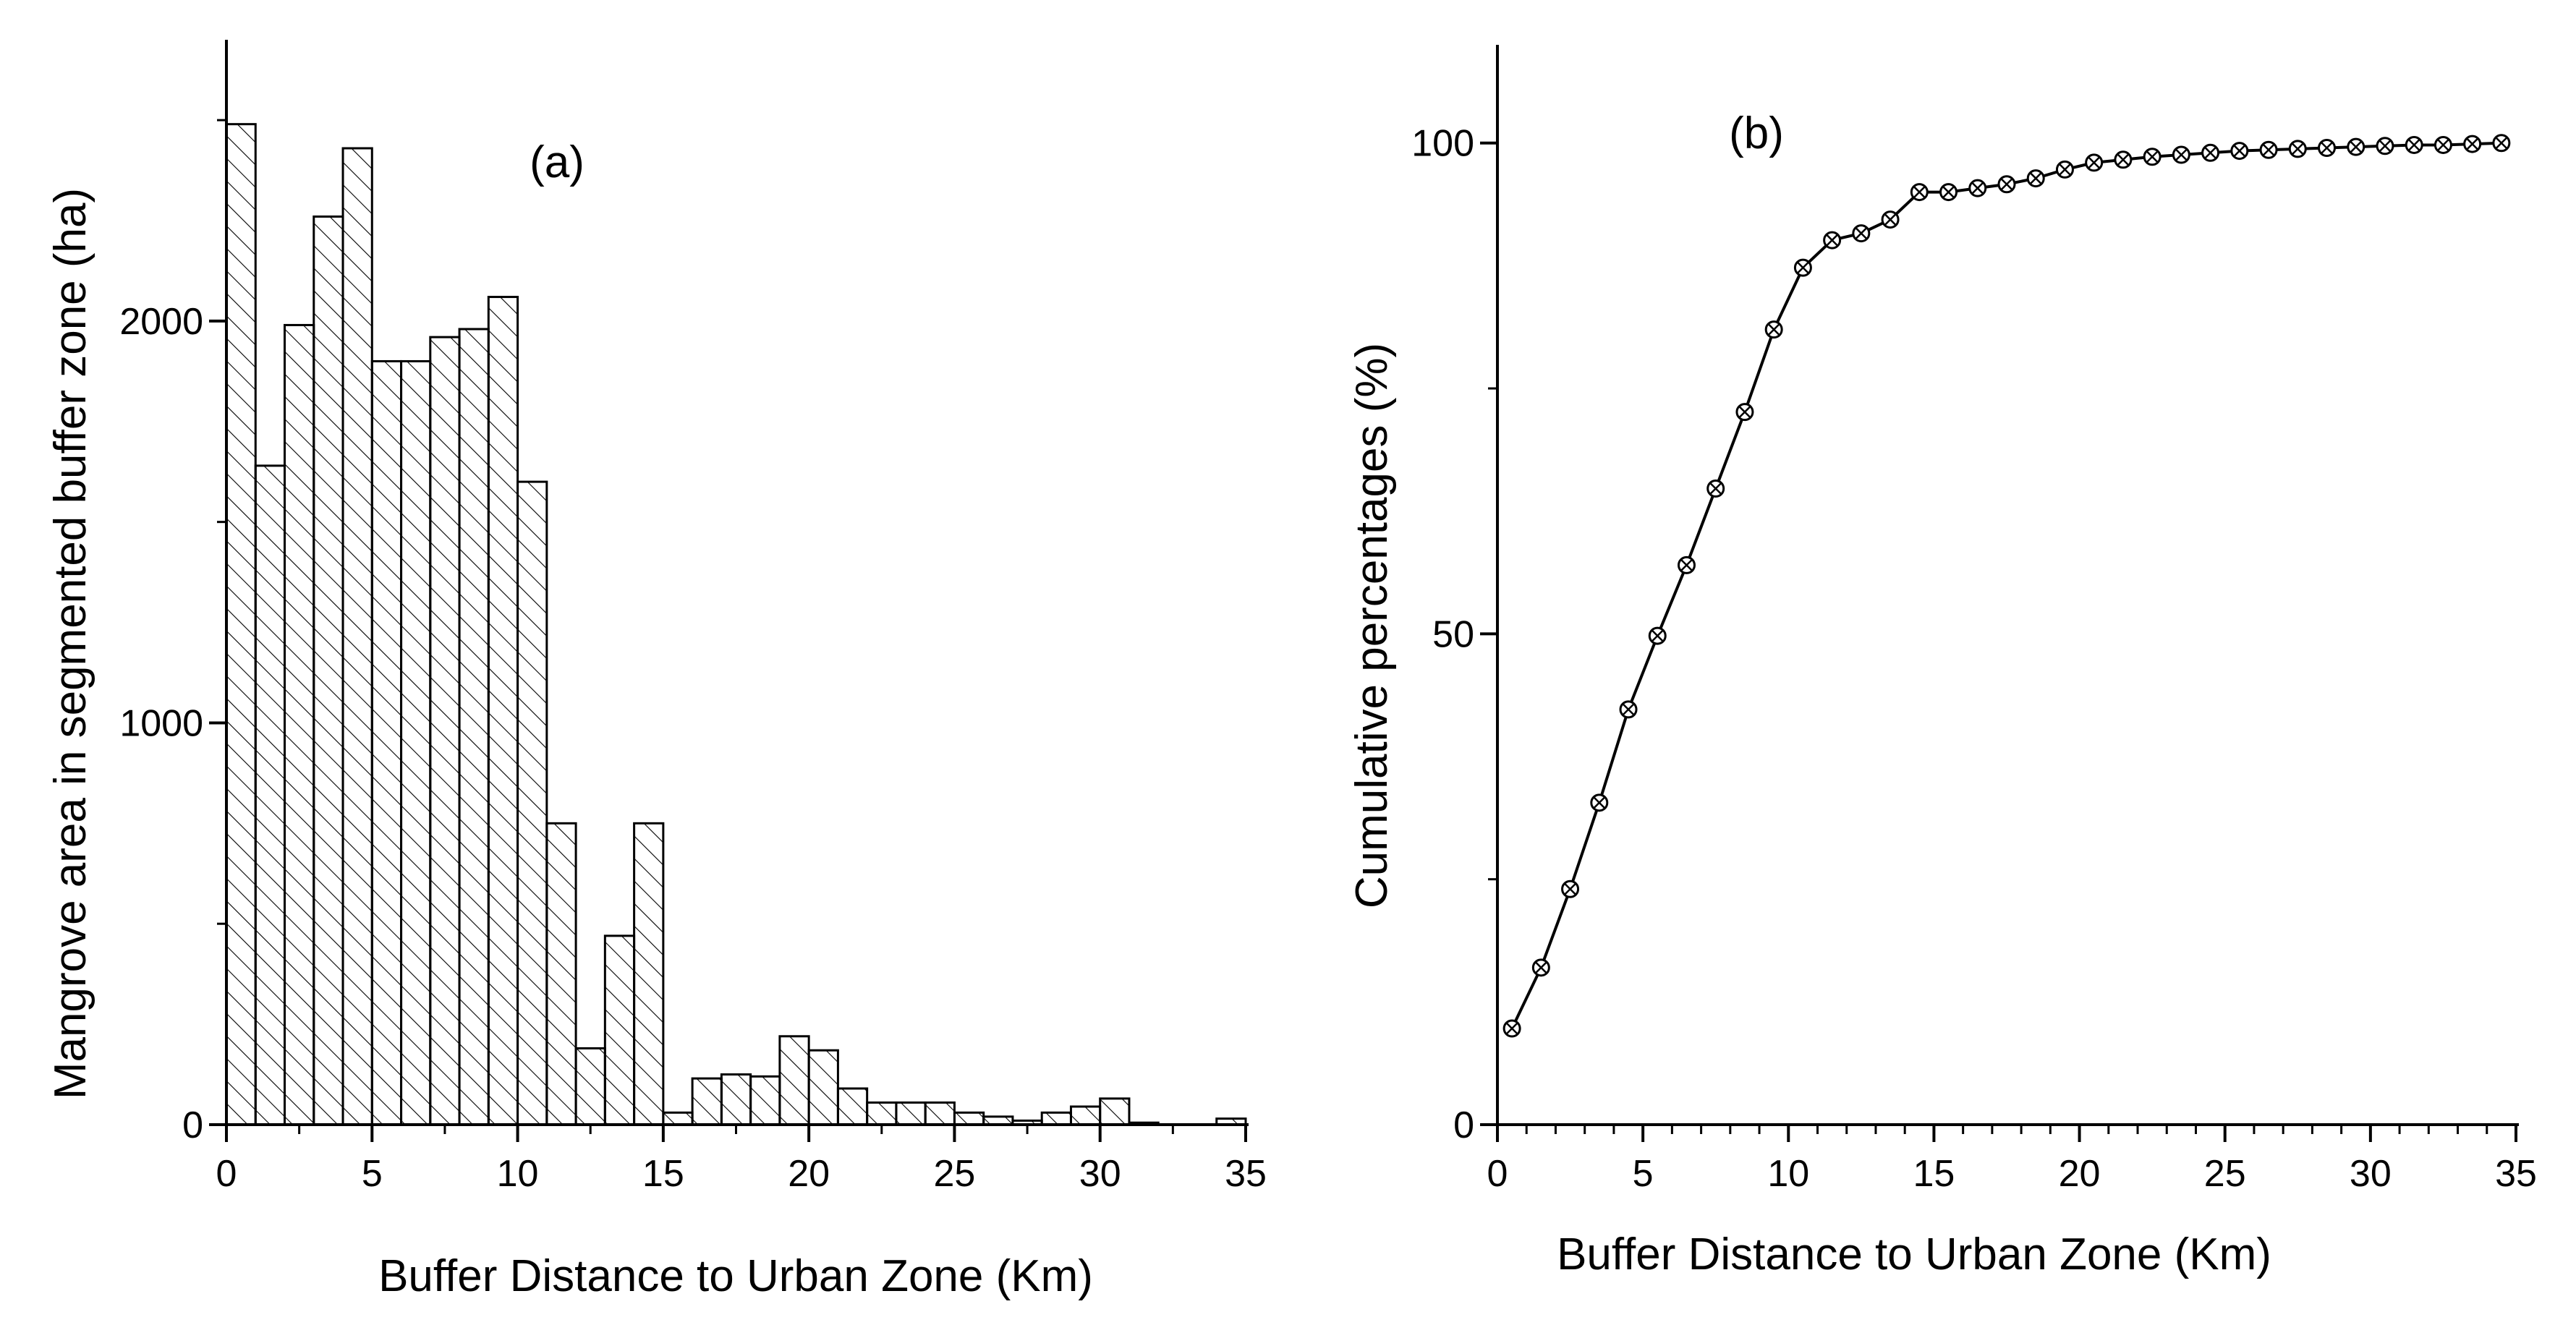  What do you see at coordinates (1246, 1174) in the screenshot?
I see `x-tick-label-a: 35` at bounding box center [1246, 1174].